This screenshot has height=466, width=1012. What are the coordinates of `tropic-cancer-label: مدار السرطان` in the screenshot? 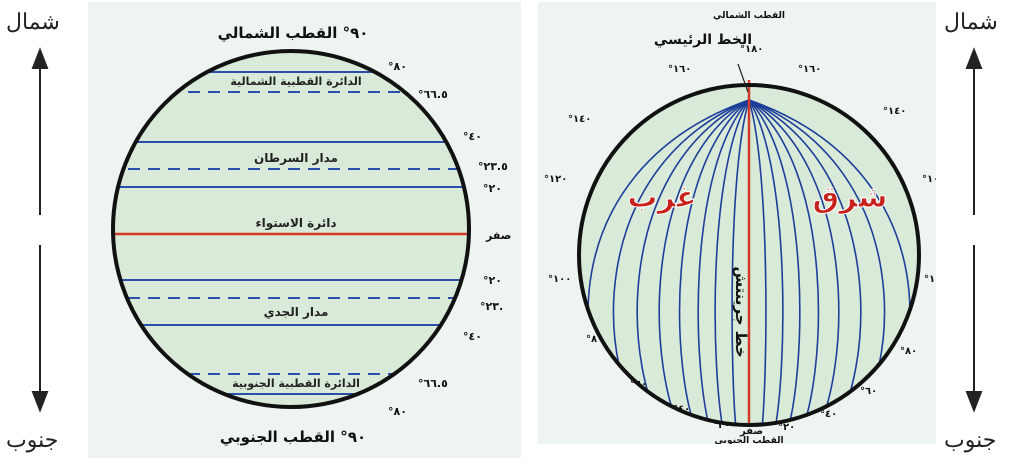 It's located at (296, 158).